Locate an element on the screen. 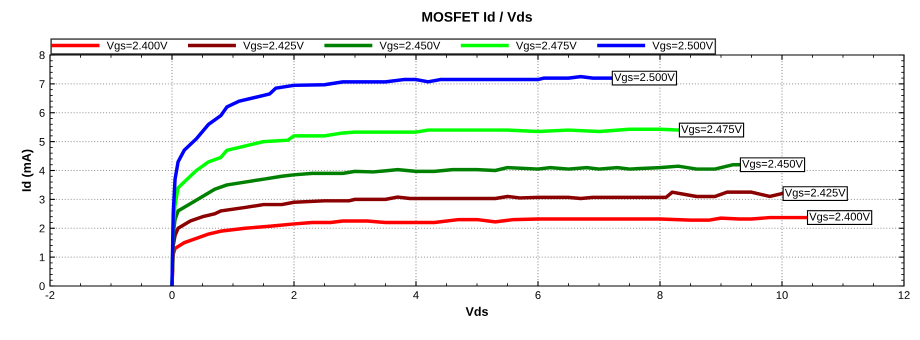 The height and width of the screenshot is (340, 920). x-tick-label: 0 is located at coordinates (172, 295).